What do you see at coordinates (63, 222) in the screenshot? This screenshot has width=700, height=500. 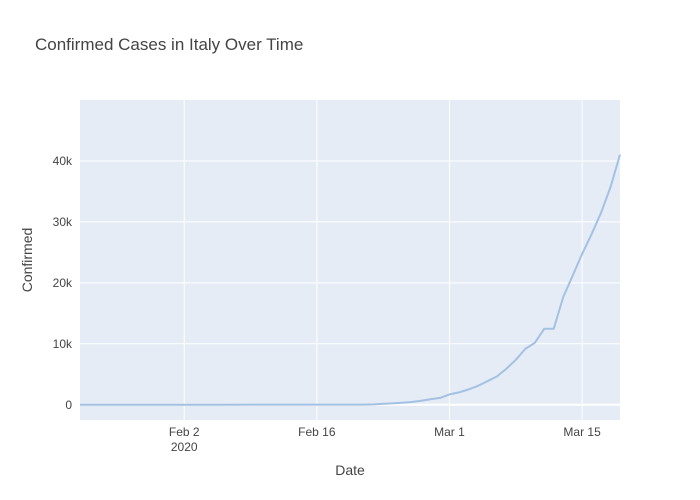 I see `y-tick-label: 30k` at bounding box center [63, 222].